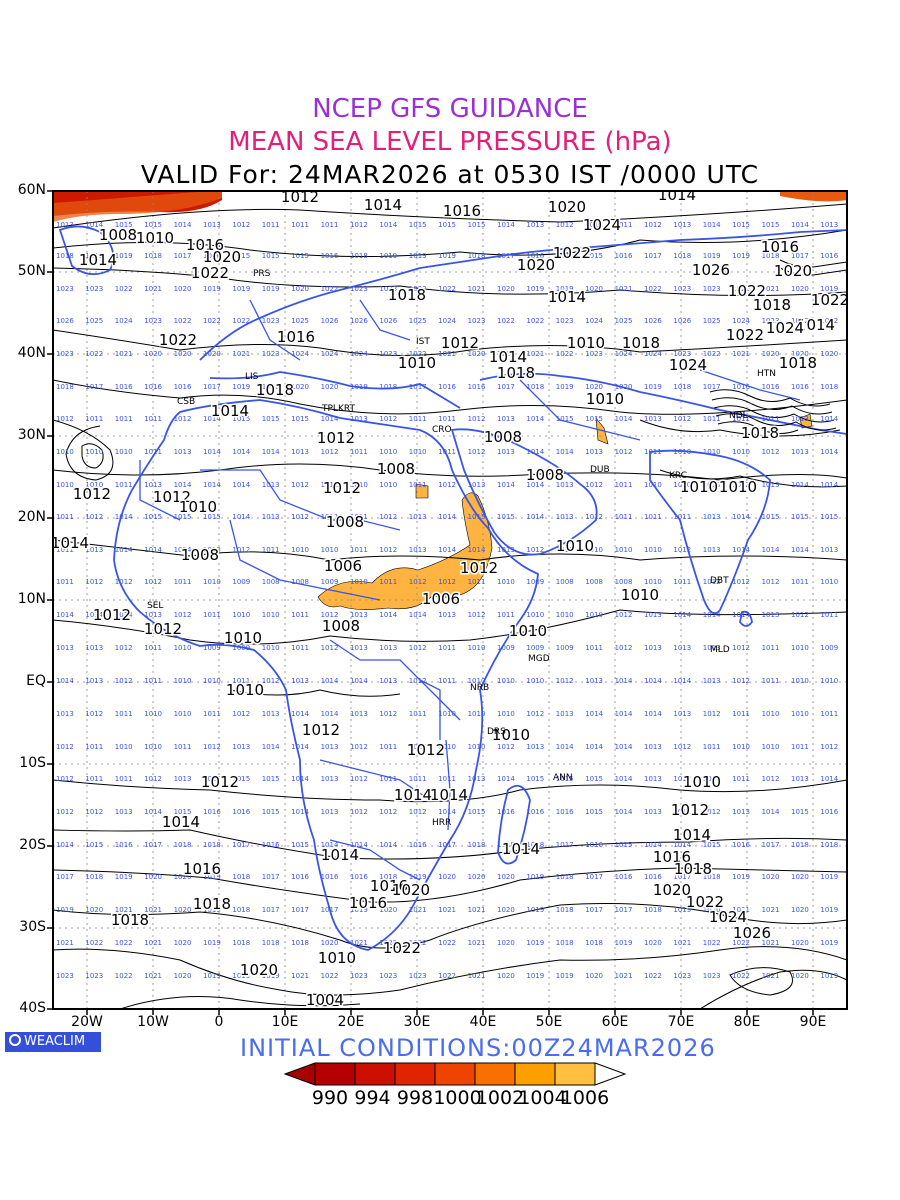 This screenshot has height=1200, width=900. What do you see at coordinates (785, 328) in the screenshot?
I see `isobar-label: 1024` at bounding box center [785, 328].